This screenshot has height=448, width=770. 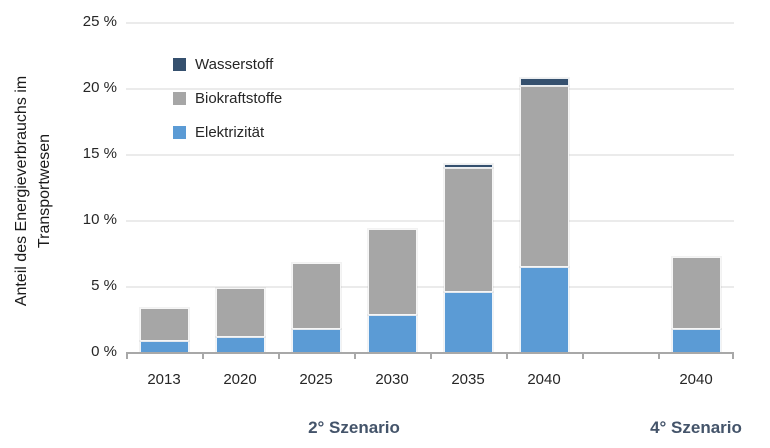 What do you see at coordinates (354, 427) in the screenshot?
I see `group-label-2Szenario: 2° Szenario` at bounding box center [354, 427].